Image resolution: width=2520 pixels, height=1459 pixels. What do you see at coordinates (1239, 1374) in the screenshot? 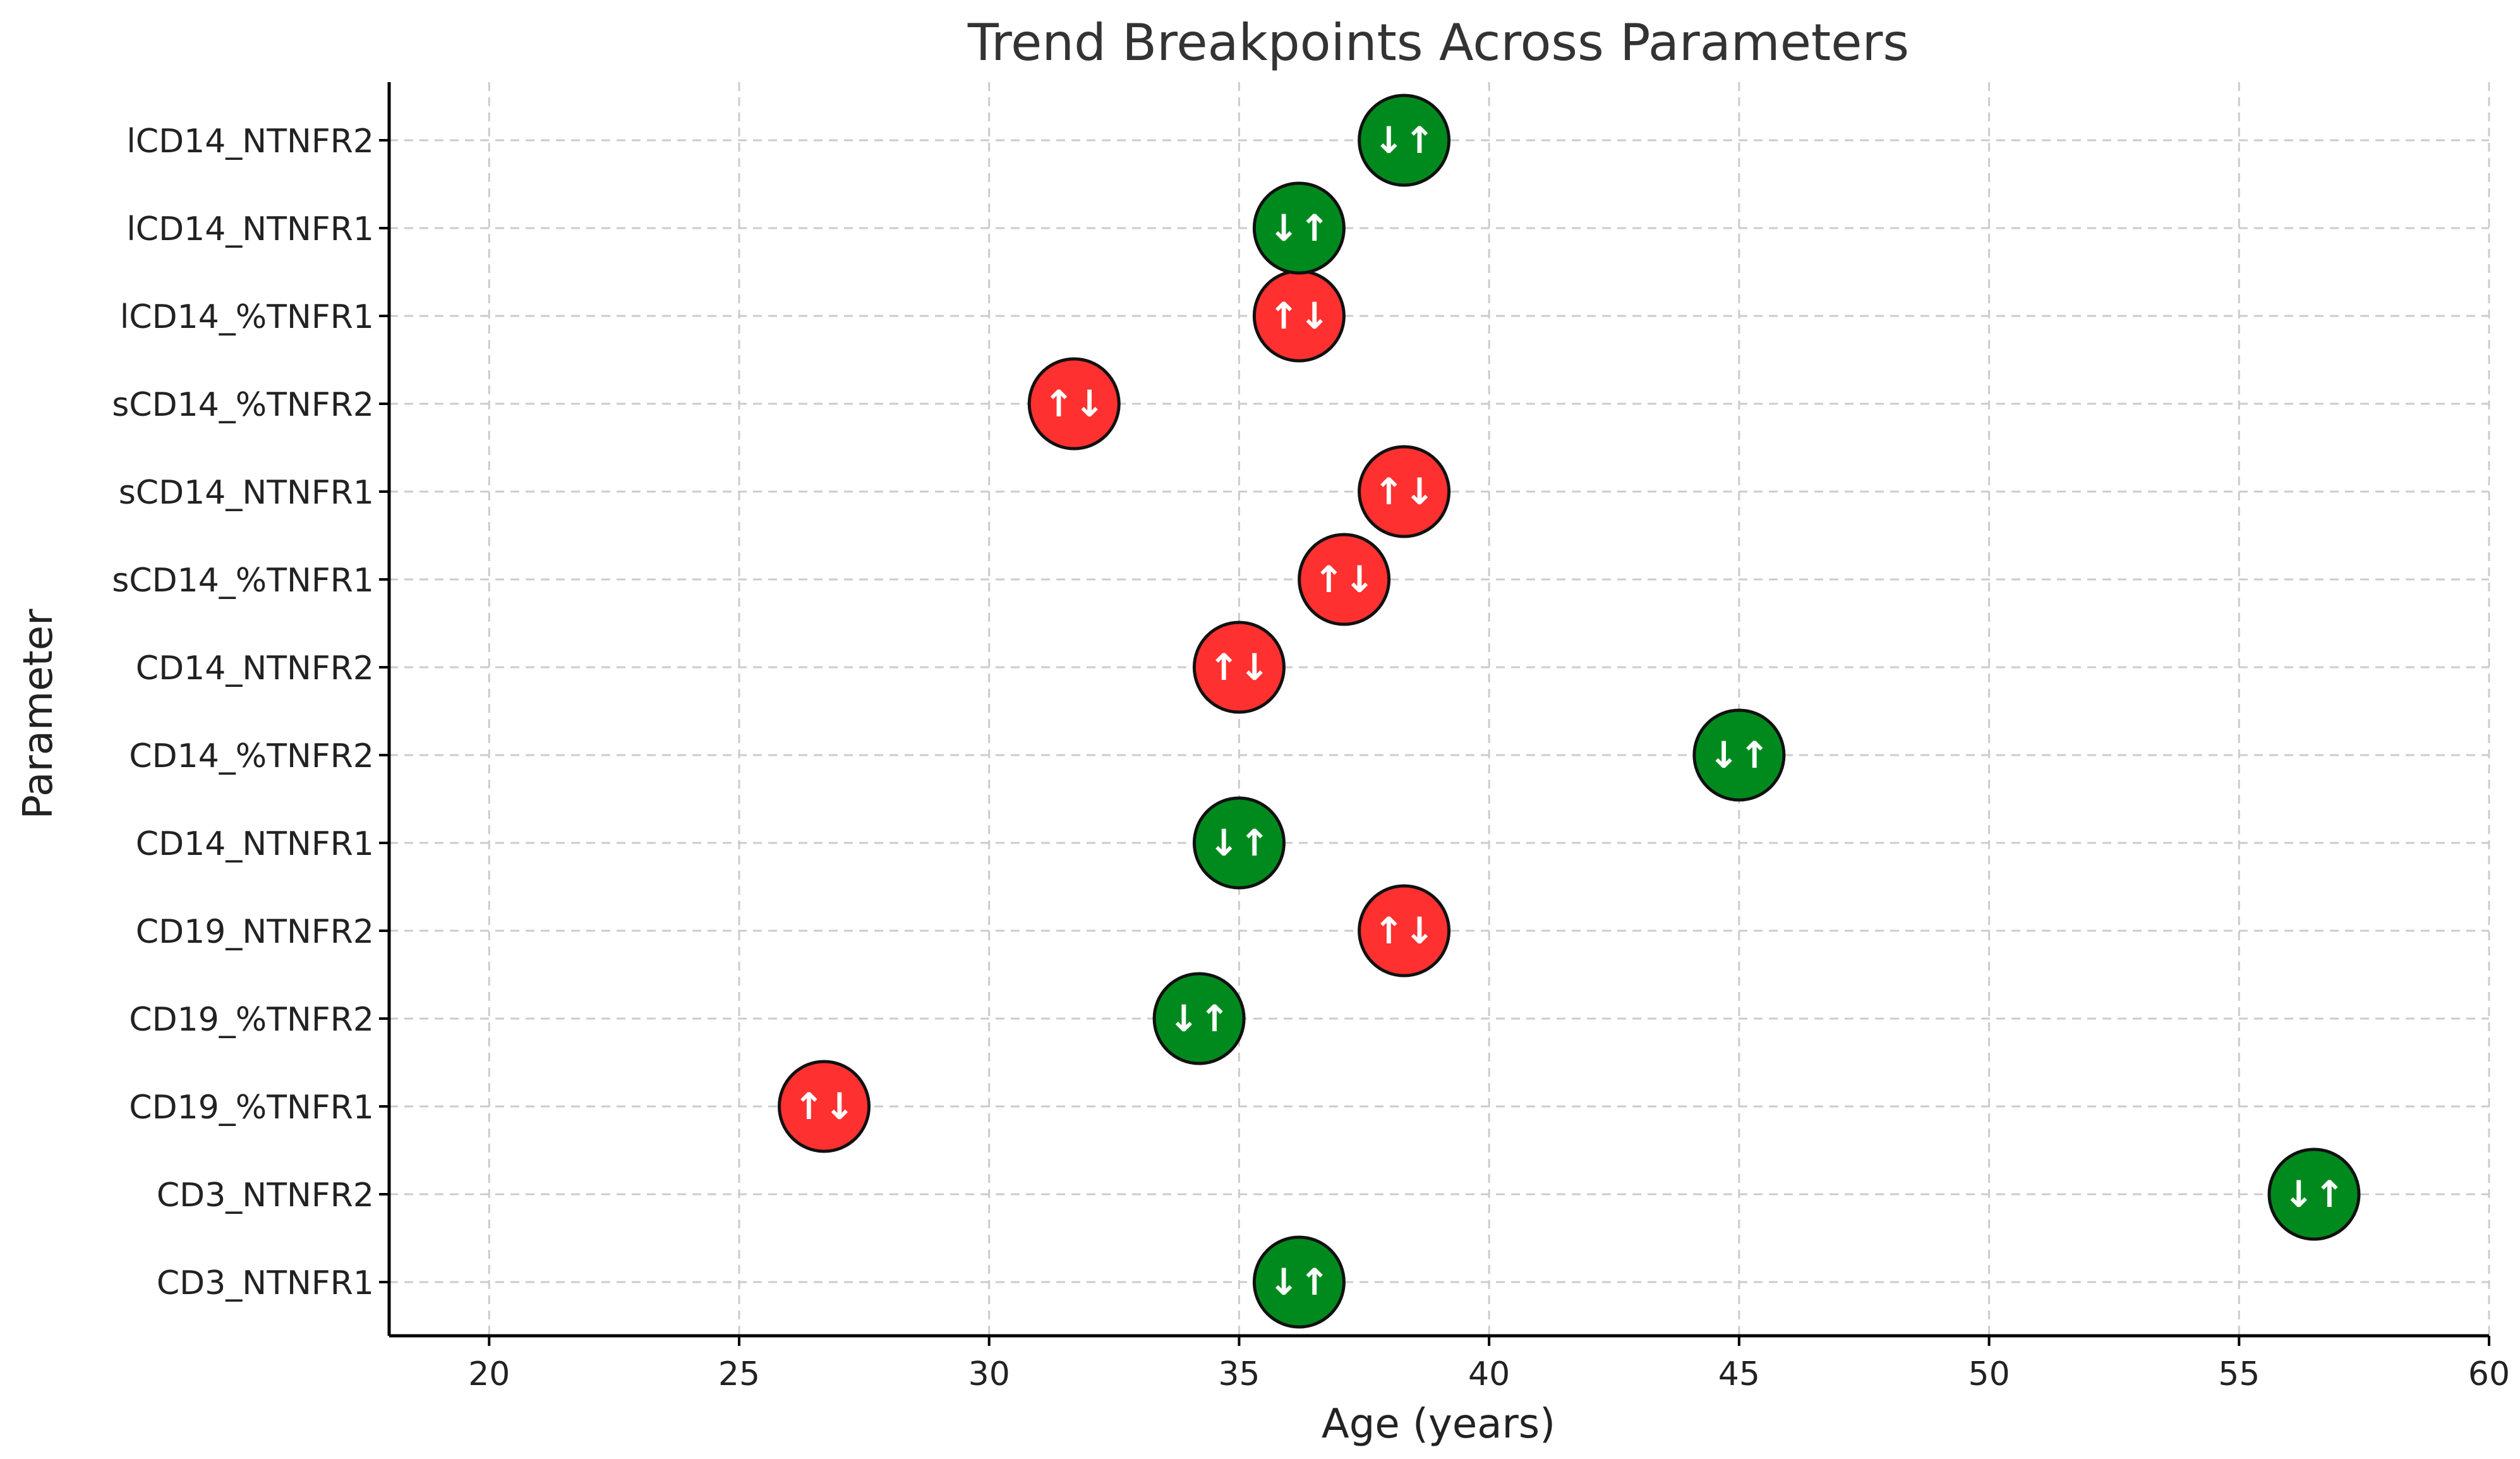
I see `x-tick-label: 35` at bounding box center [1239, 1374].